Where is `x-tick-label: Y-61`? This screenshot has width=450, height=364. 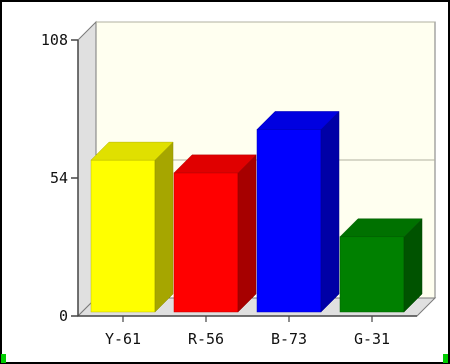
x-tick-label: Y-61 is located at coordinates (123, 339).